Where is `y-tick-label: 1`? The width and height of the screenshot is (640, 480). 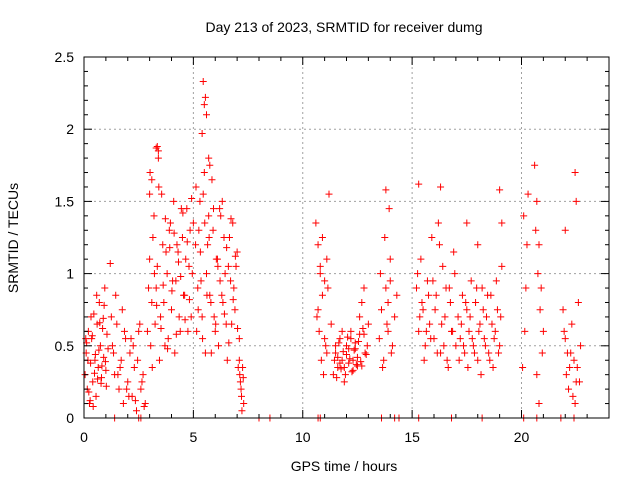 y-tick-label: 1 is located at coordinates (70, 274).